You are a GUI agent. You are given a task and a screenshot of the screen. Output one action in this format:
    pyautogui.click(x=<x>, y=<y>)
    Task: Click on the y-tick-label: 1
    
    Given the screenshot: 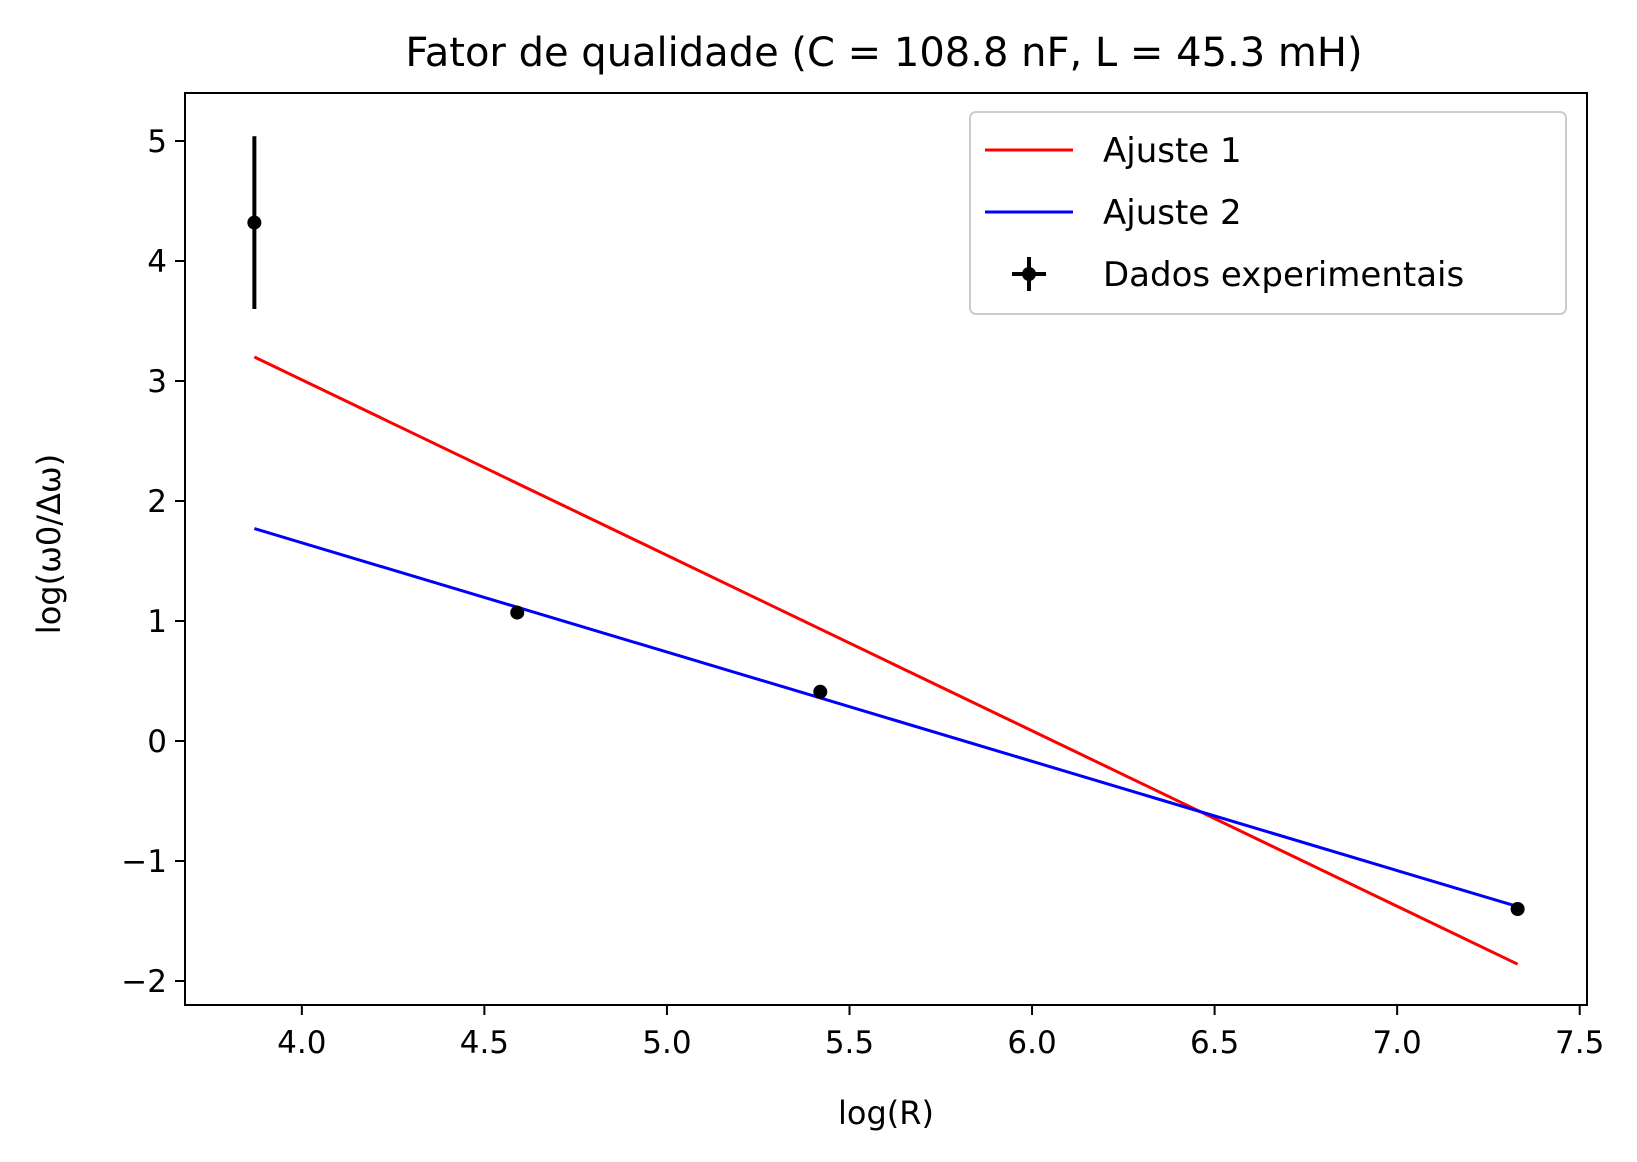 What is the action you would take?
    pyautogui.click(x=157, y=622)
    